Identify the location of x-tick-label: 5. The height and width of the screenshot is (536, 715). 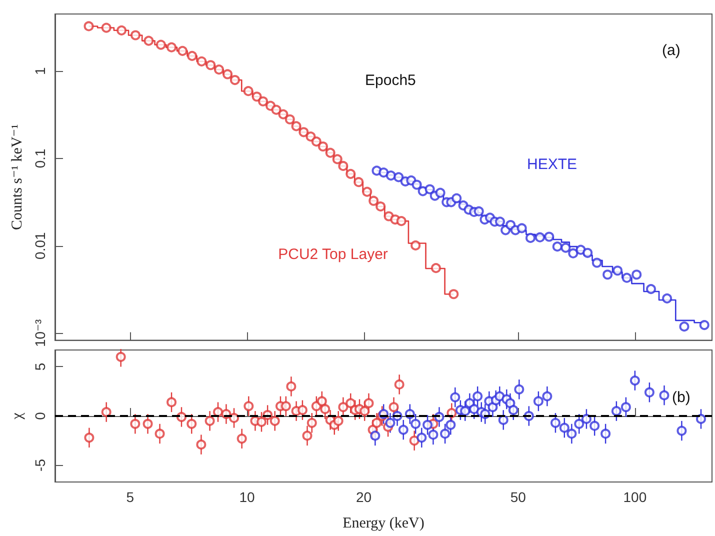
(130, 497).